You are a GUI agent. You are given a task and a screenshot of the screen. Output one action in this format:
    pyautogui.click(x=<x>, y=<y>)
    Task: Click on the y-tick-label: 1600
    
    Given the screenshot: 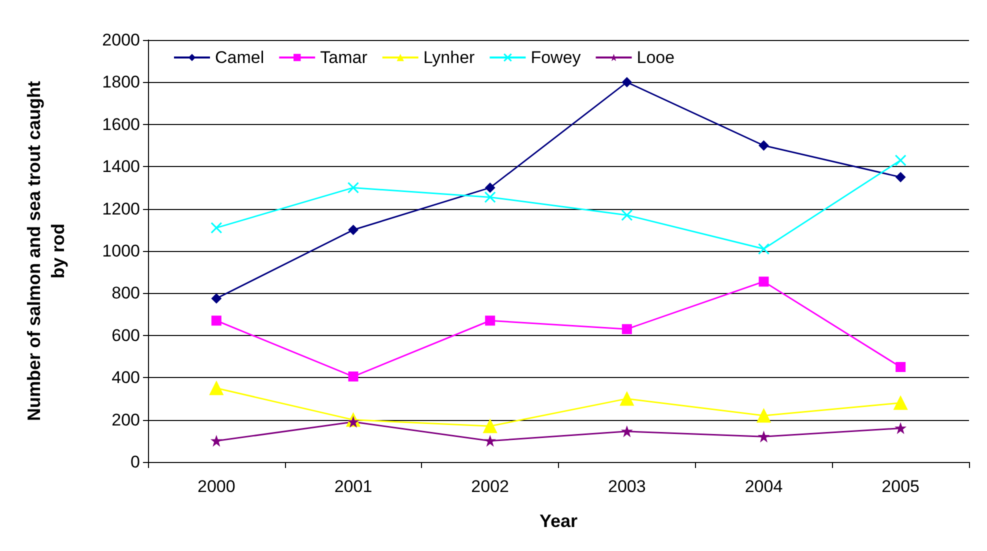 What is the action you would take?
    pyautogui.click(x=121, y=124)
    